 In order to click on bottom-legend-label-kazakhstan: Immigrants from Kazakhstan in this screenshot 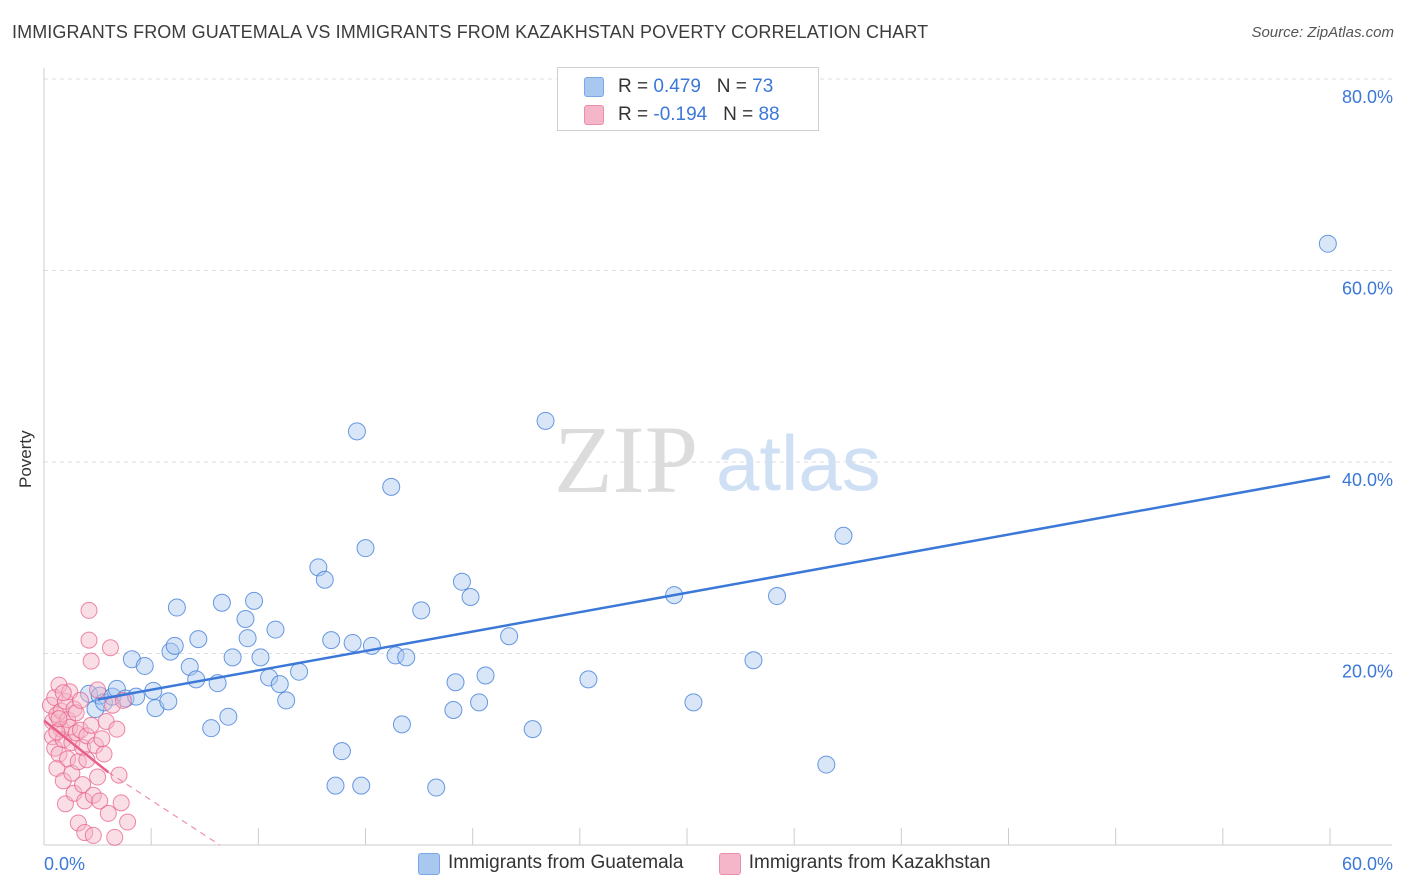, I will do `click(869, 862)`.